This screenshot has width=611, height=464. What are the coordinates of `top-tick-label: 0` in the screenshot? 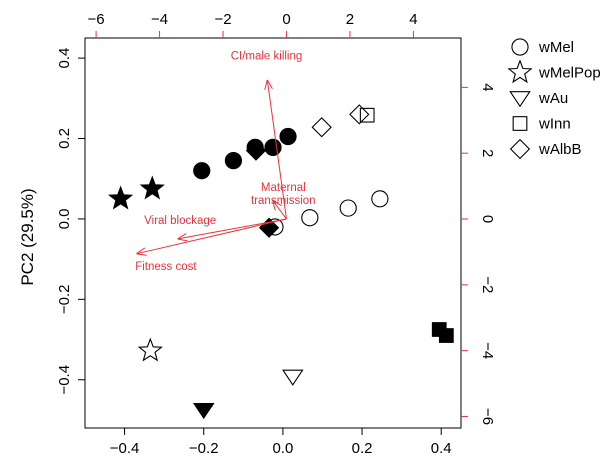 It's located at (286, 19).